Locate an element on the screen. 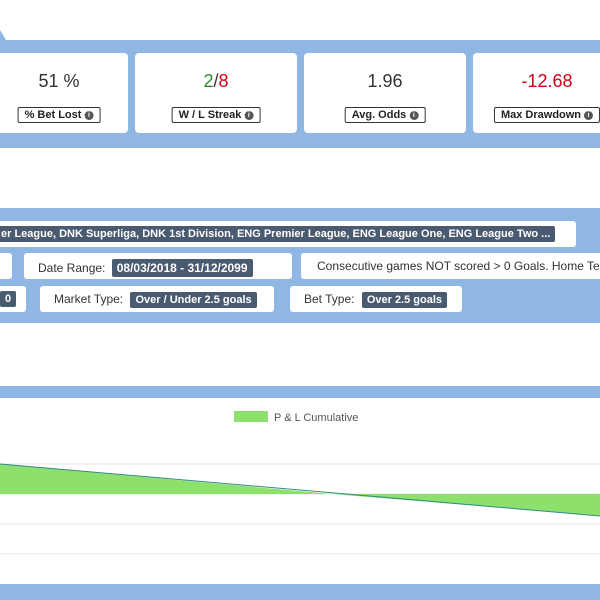  market-type-filter: Market Type: Over / Under 2.5 goals is located at coordinates (157, 299).